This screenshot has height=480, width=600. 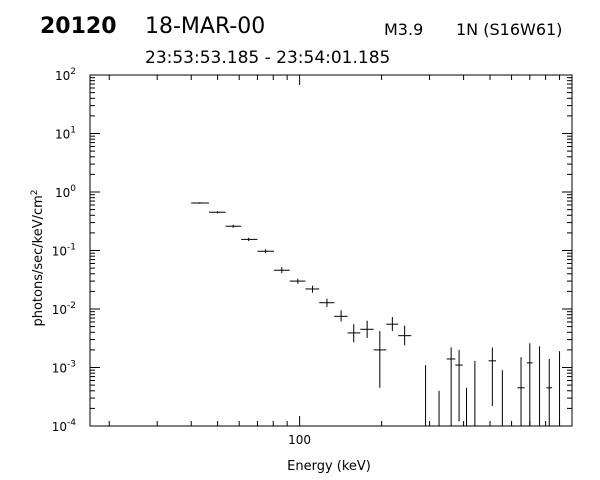 I want to click on event-date: 18-MAR-00, so click(x=205, y=26).